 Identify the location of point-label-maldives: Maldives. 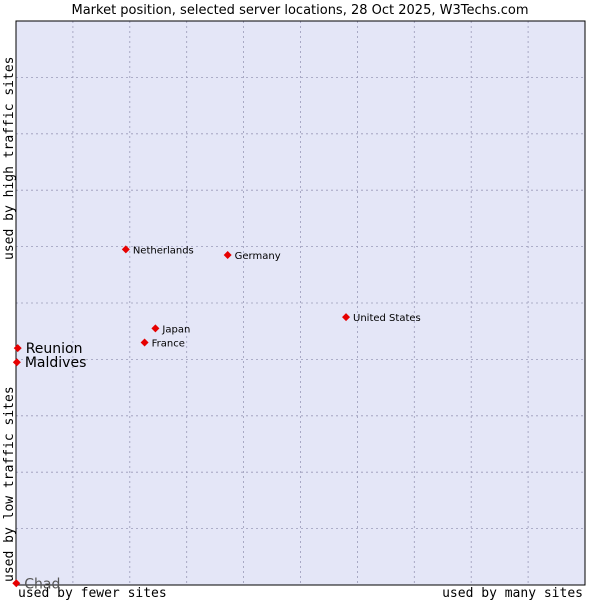
(56, 363).